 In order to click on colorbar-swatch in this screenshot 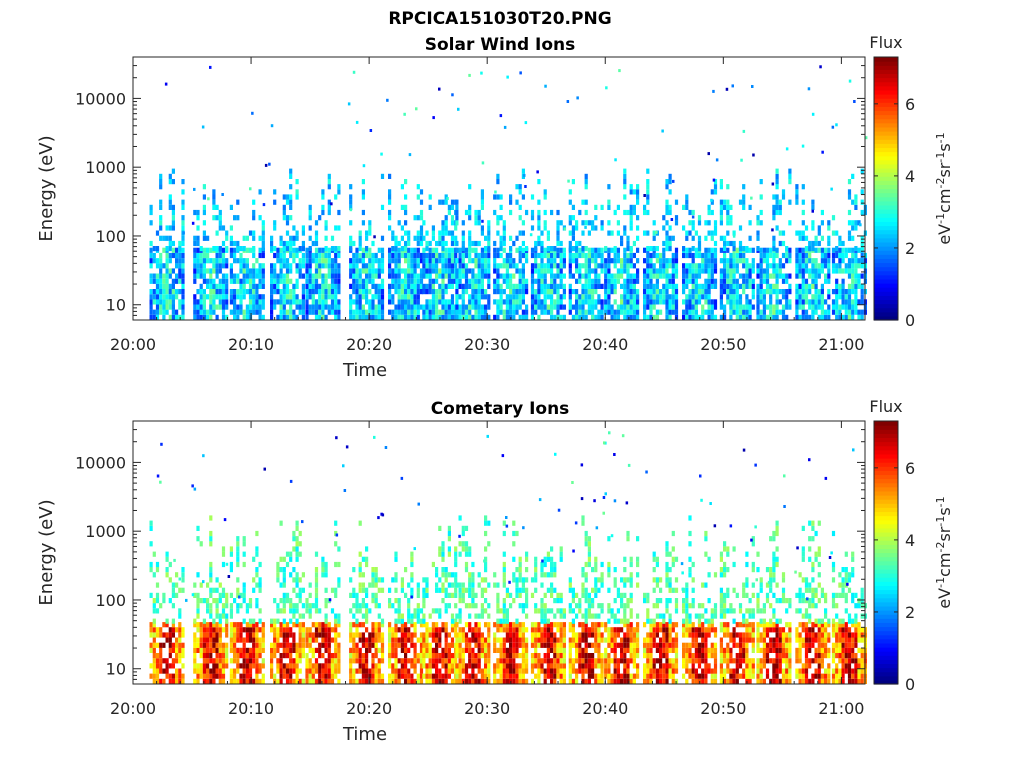, I will do `click(886, 310)`.